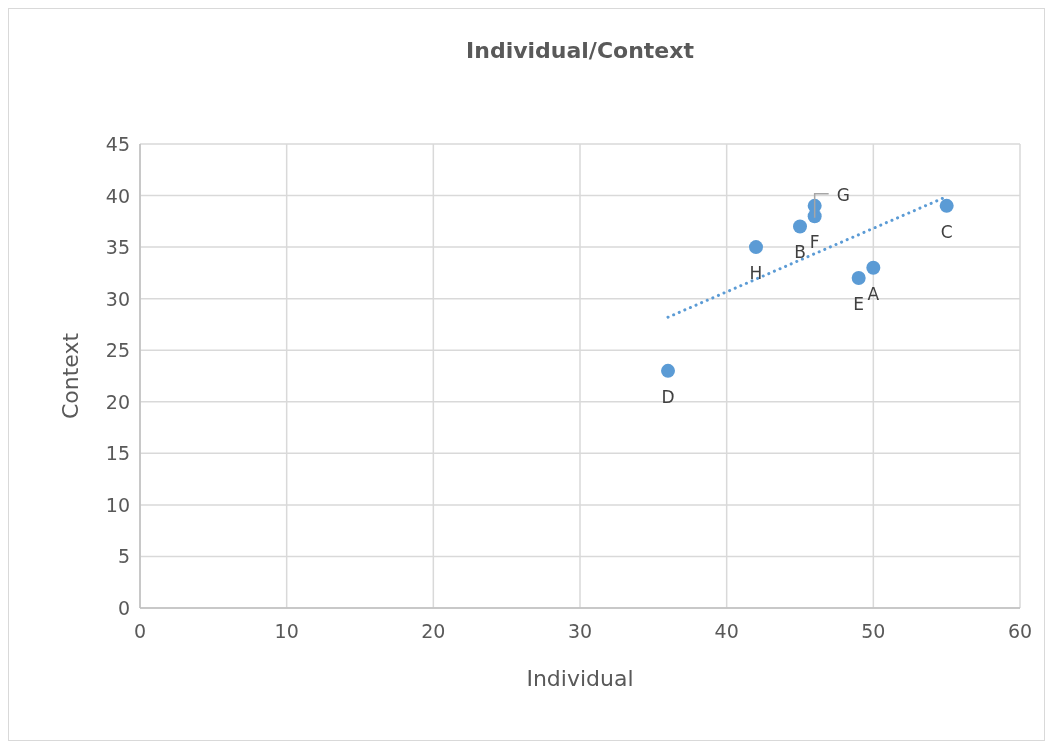 The image size is (1053, 749). What do you see at coordinates (70, 376) in the screenshot?
I see `y-axis-title: Context` at bounding box center [70, 376].